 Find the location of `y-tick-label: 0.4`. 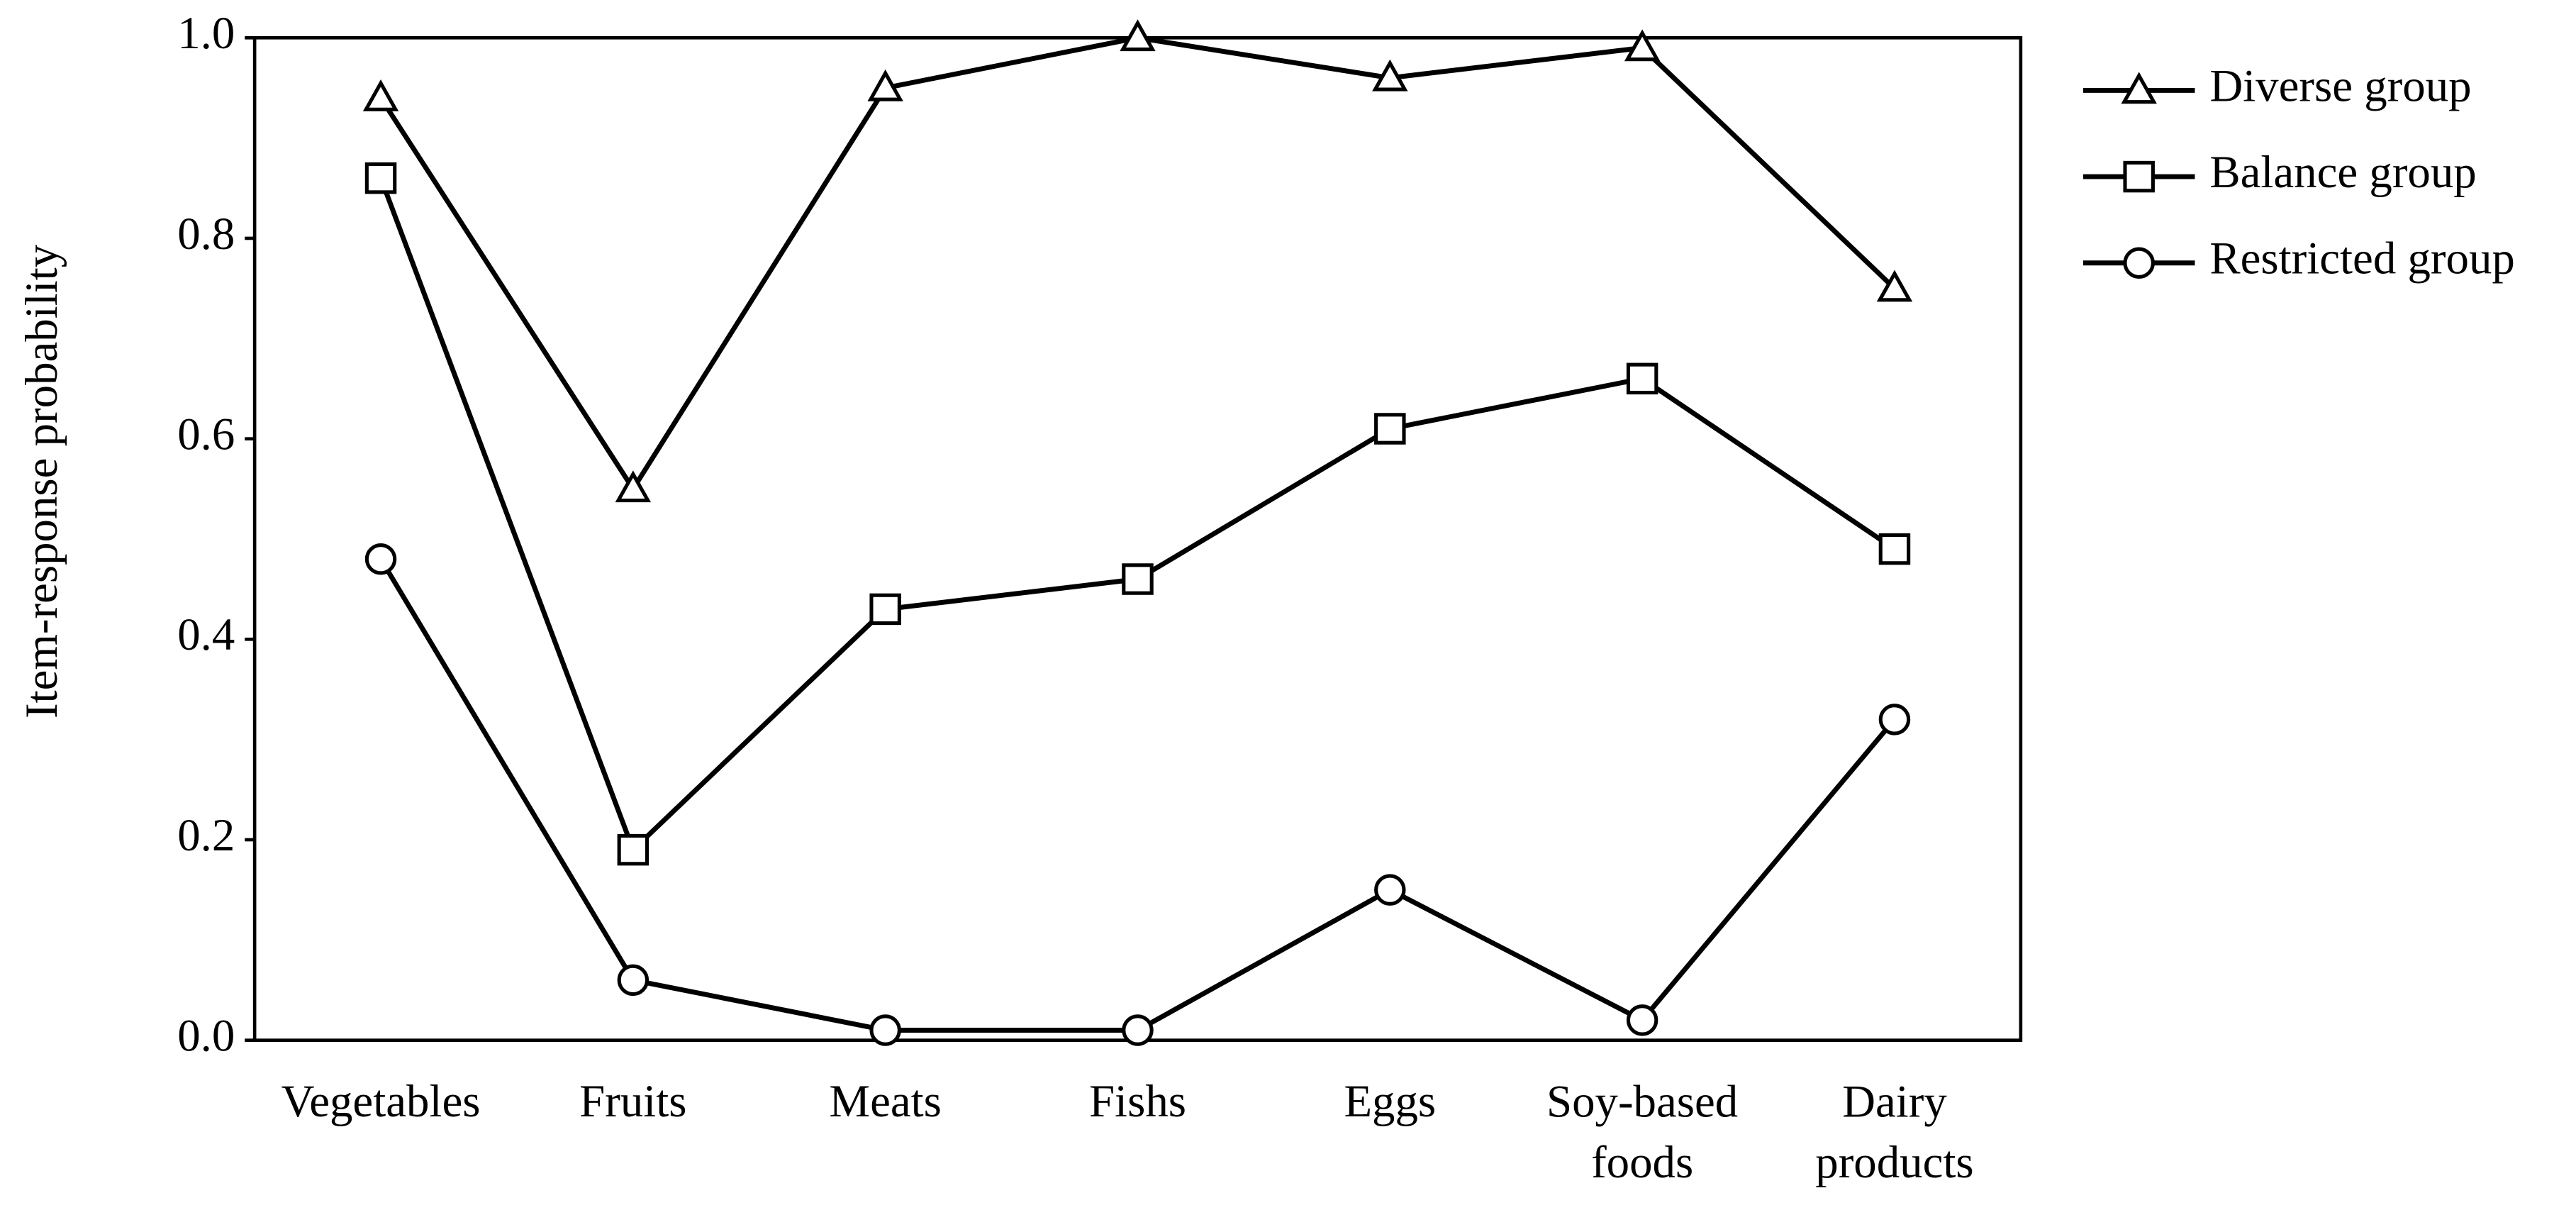

y-tick-label: 0.4 is located at coordinates (206, 634).